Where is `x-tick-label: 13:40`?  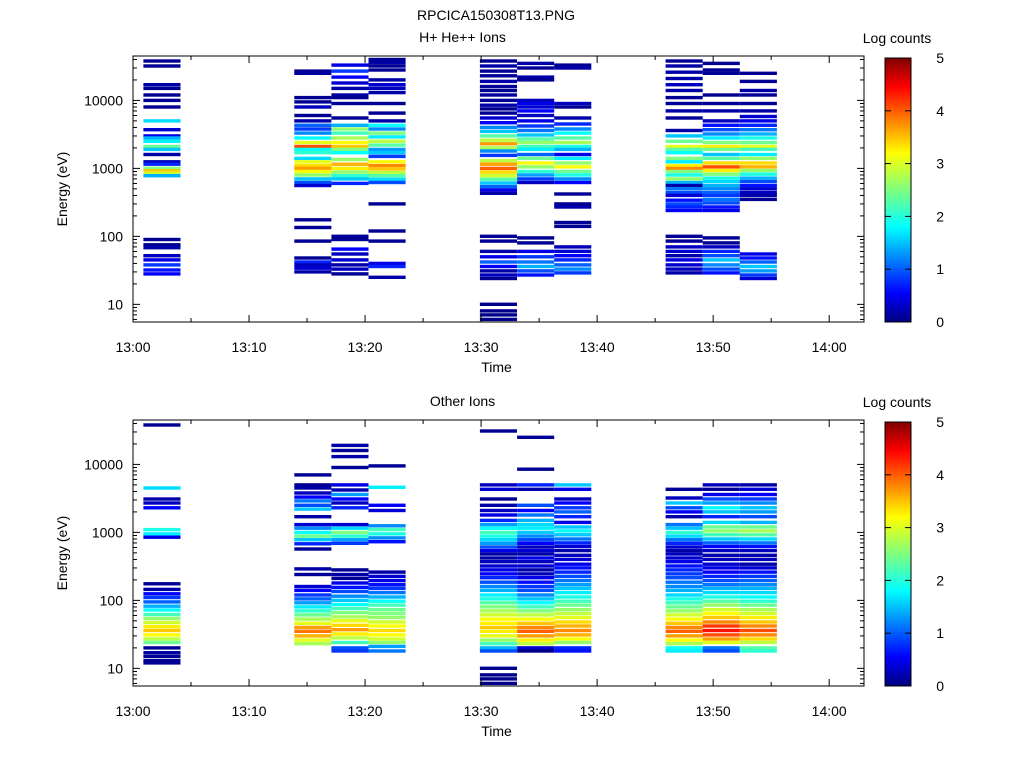 x-tick-label: 13:40 is located at coordinates (597, 711).